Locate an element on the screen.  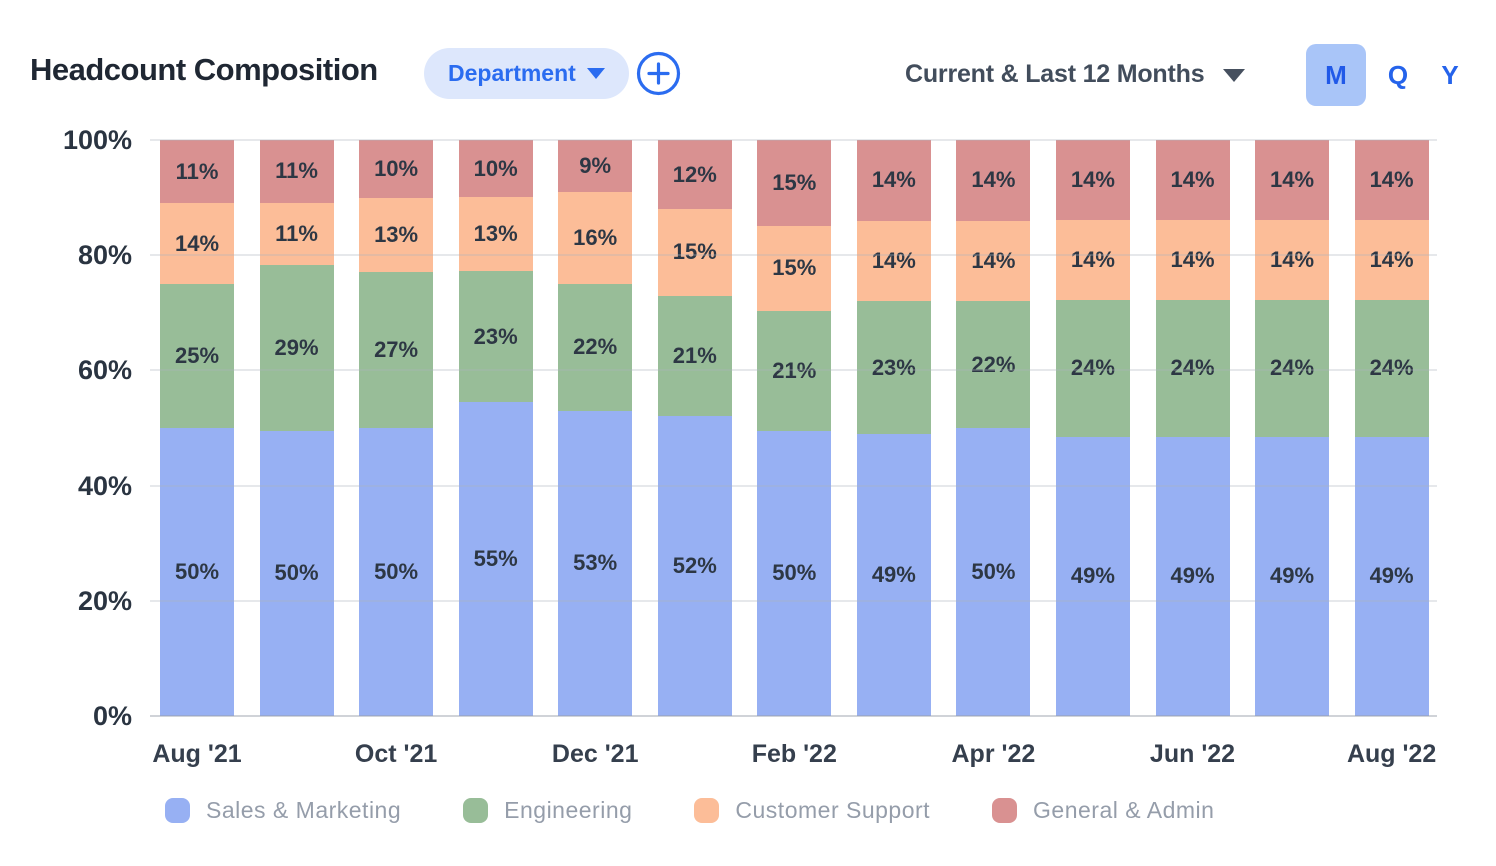
bar-jul-22: 49% 24% 14% 14% is located at coordinates (1292, 428).